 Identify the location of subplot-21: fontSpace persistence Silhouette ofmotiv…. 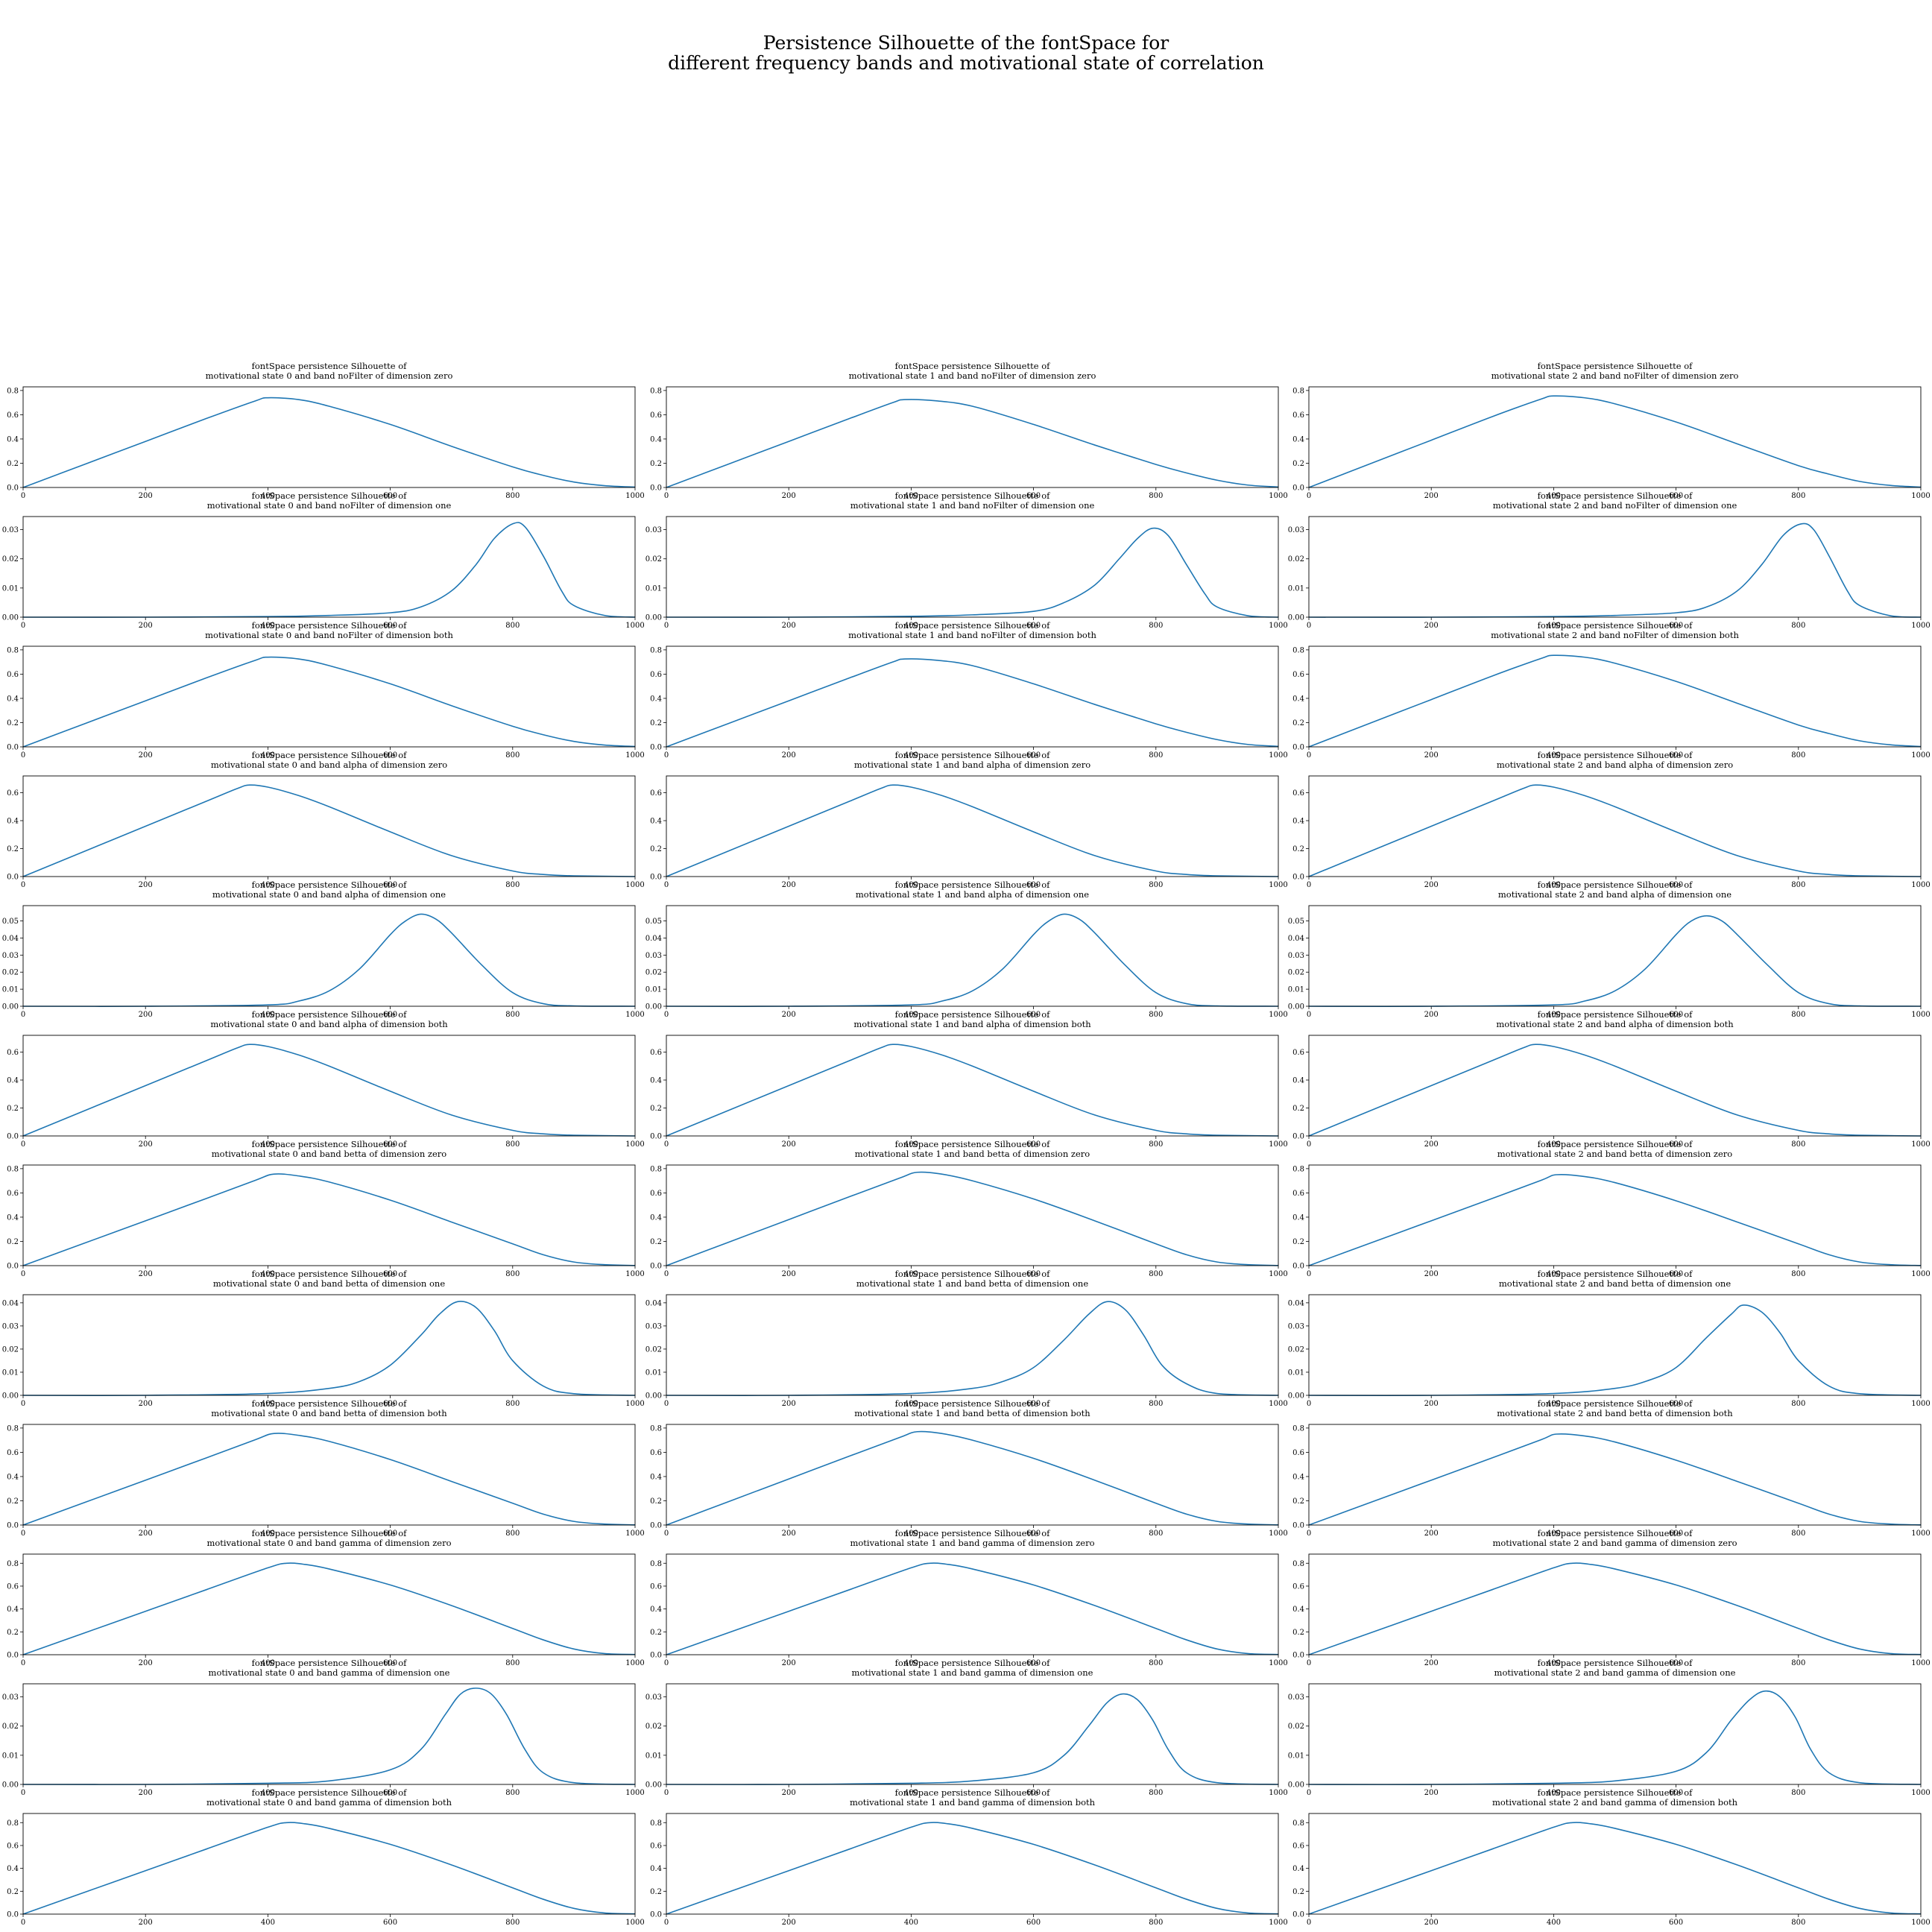
(1611, 1208).